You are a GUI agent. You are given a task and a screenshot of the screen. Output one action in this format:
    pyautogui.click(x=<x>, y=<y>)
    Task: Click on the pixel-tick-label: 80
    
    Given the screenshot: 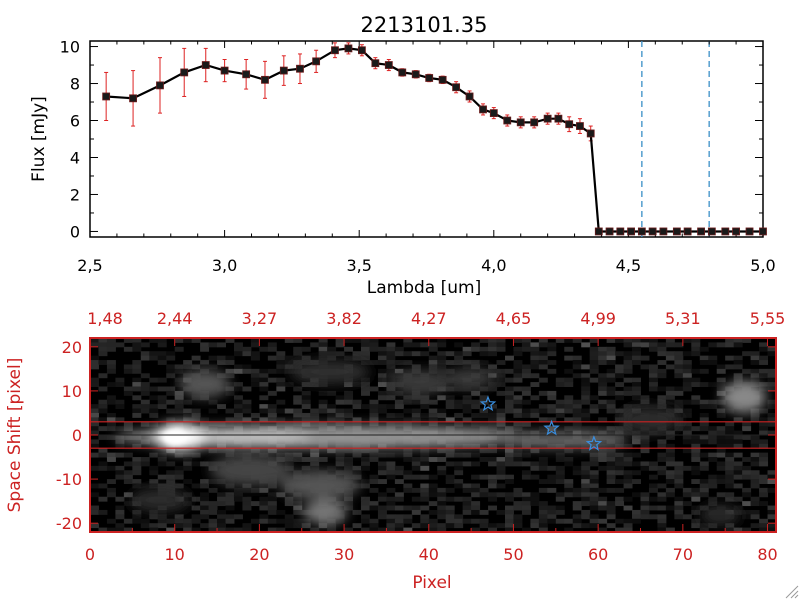 What is the action you would take?
    pyautogui.click(x=767, y=554)
    